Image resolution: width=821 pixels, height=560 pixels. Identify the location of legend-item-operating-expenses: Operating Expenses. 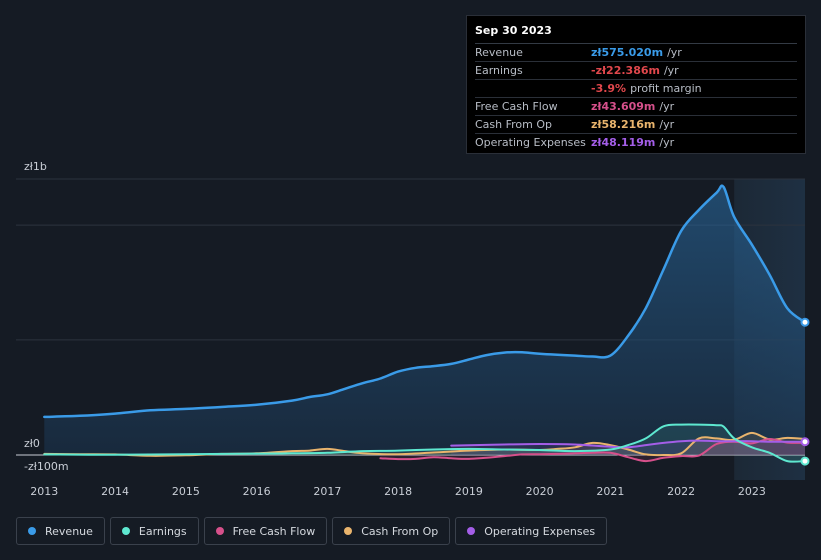
(531, 531).